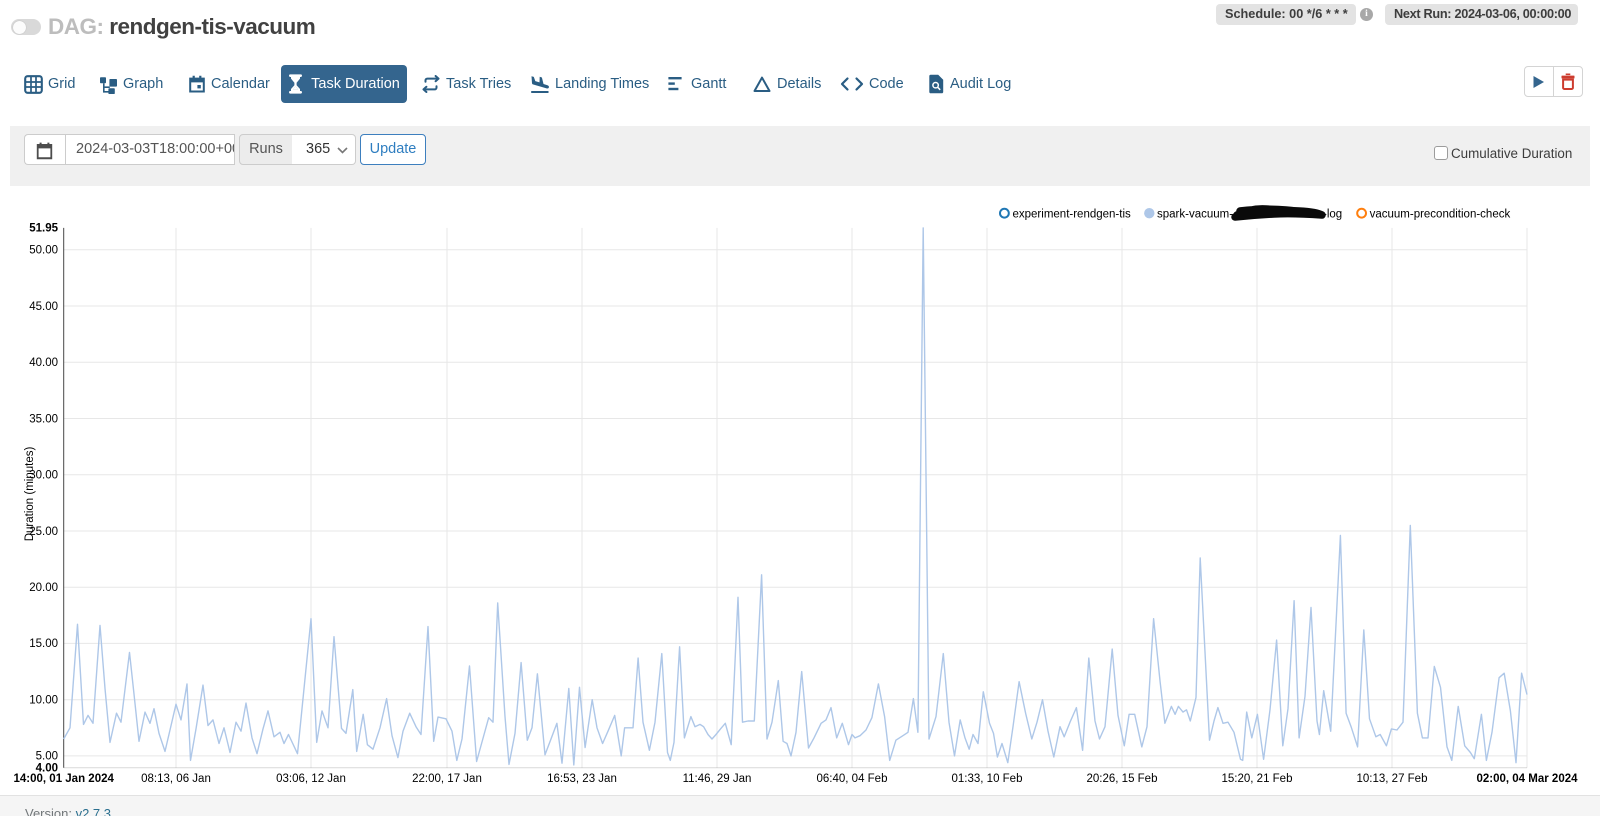  Describe the element at coordinates (30, 494) in the screenshot. I see `svg-text: Duration (minutes)` at that location.